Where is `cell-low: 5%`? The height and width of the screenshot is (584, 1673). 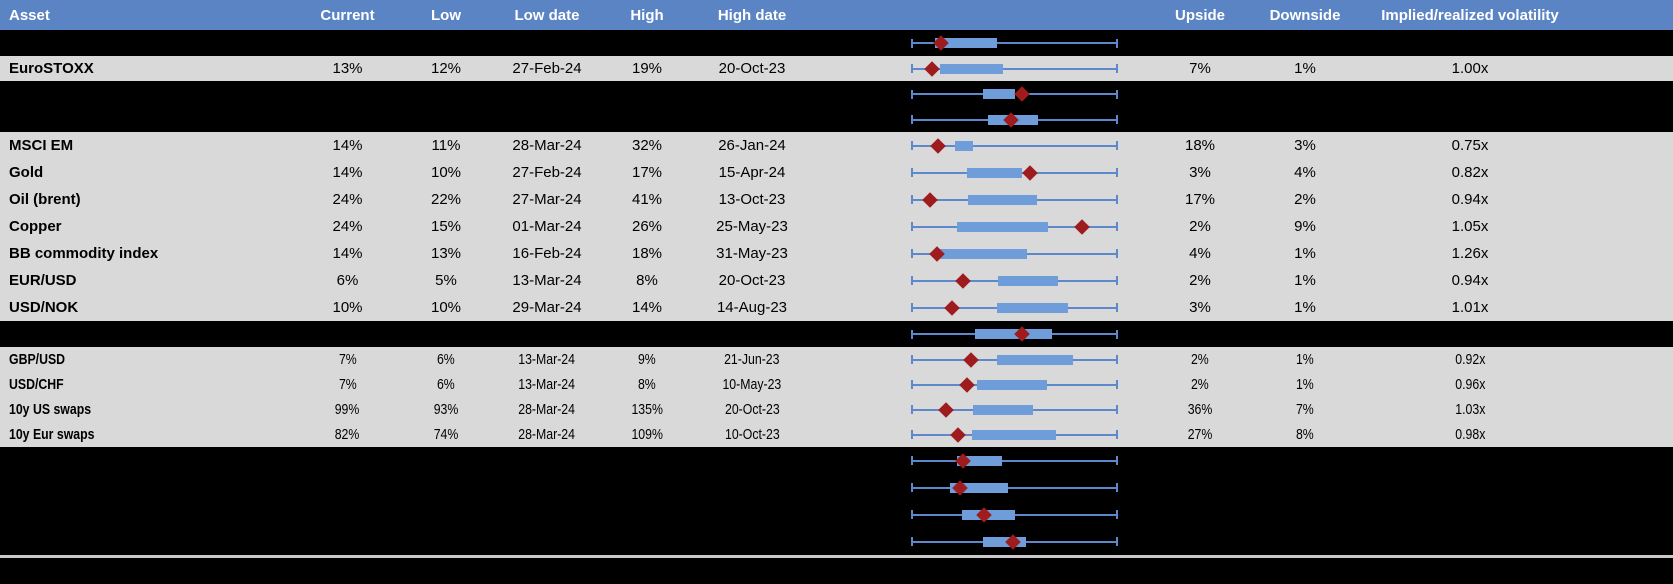 cell-low: 5% is located at coordinates (446, 280).